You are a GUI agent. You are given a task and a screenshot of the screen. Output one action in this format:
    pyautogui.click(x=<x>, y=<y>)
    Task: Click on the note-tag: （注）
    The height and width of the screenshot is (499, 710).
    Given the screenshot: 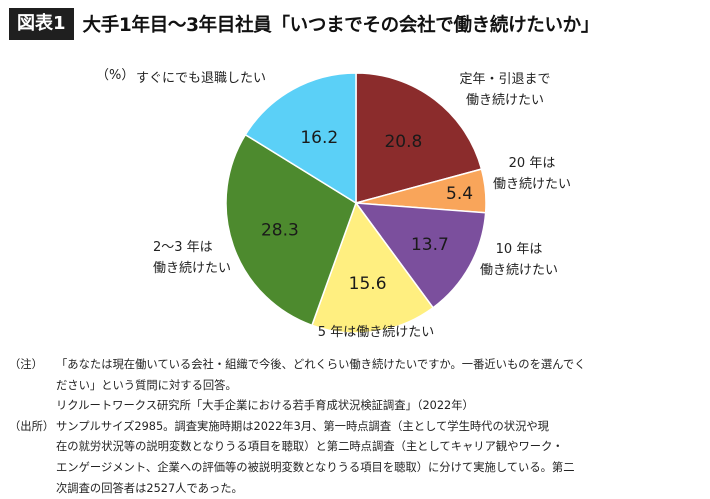 What is the action you would take?
    pyautogui.click(x=26, y=364)
    